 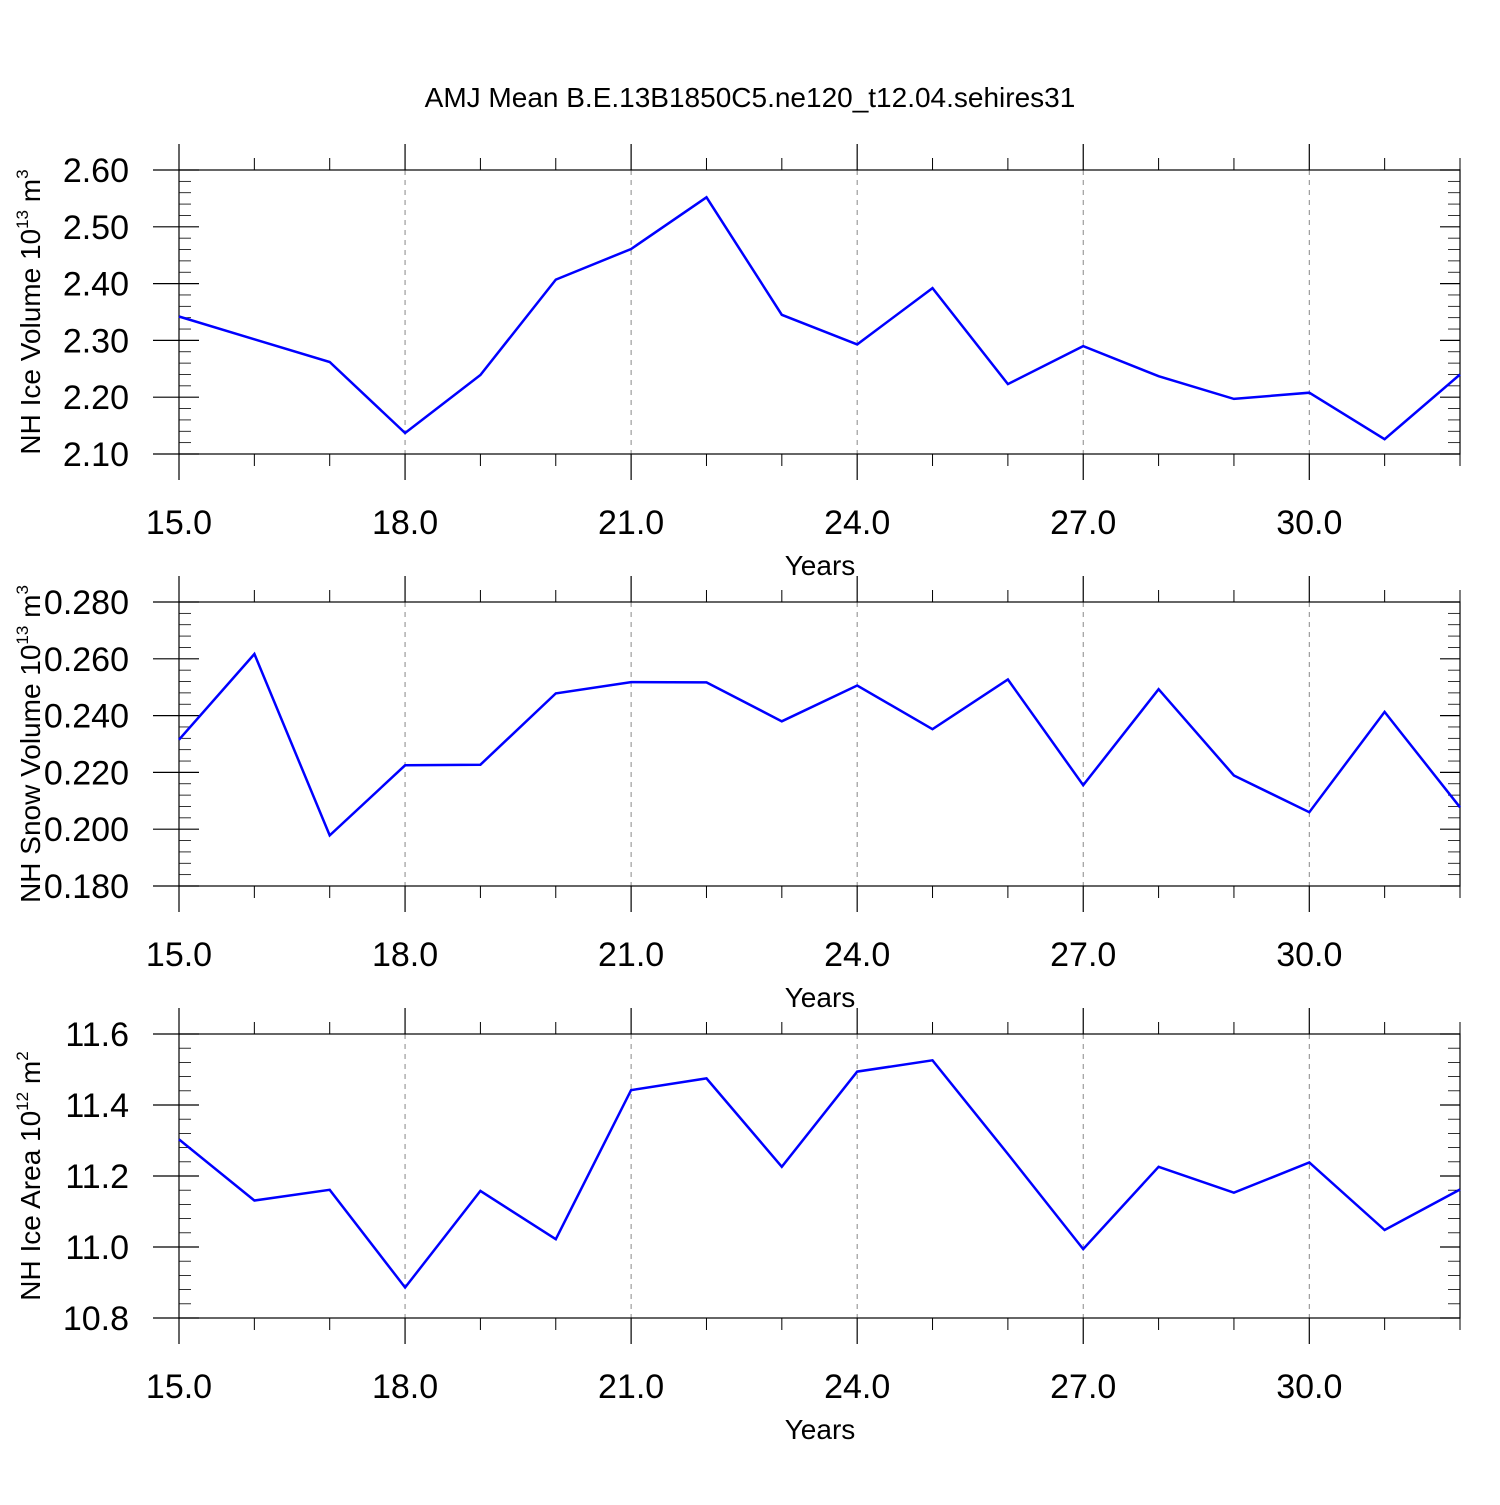 What do you see at coordinates (97, 1106) in the screenshot?
I see `y-tick-label: 11.4` at bounding box center [97, 1106].